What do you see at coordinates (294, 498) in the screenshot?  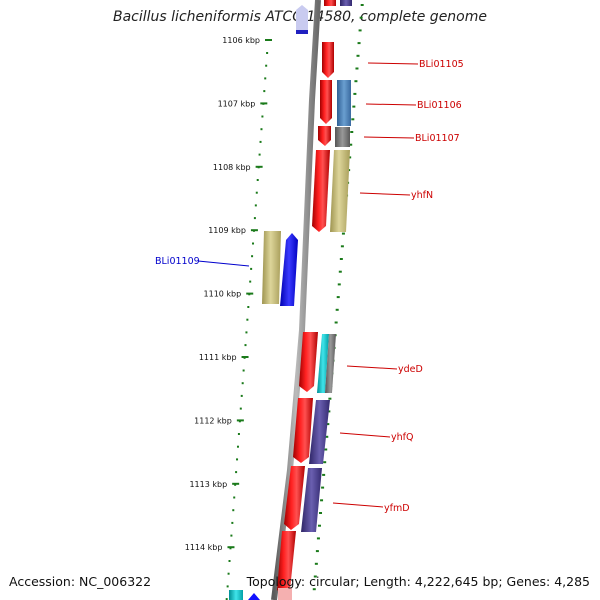 I see `gene-yfmd-red` at bounding box center [294, 498].